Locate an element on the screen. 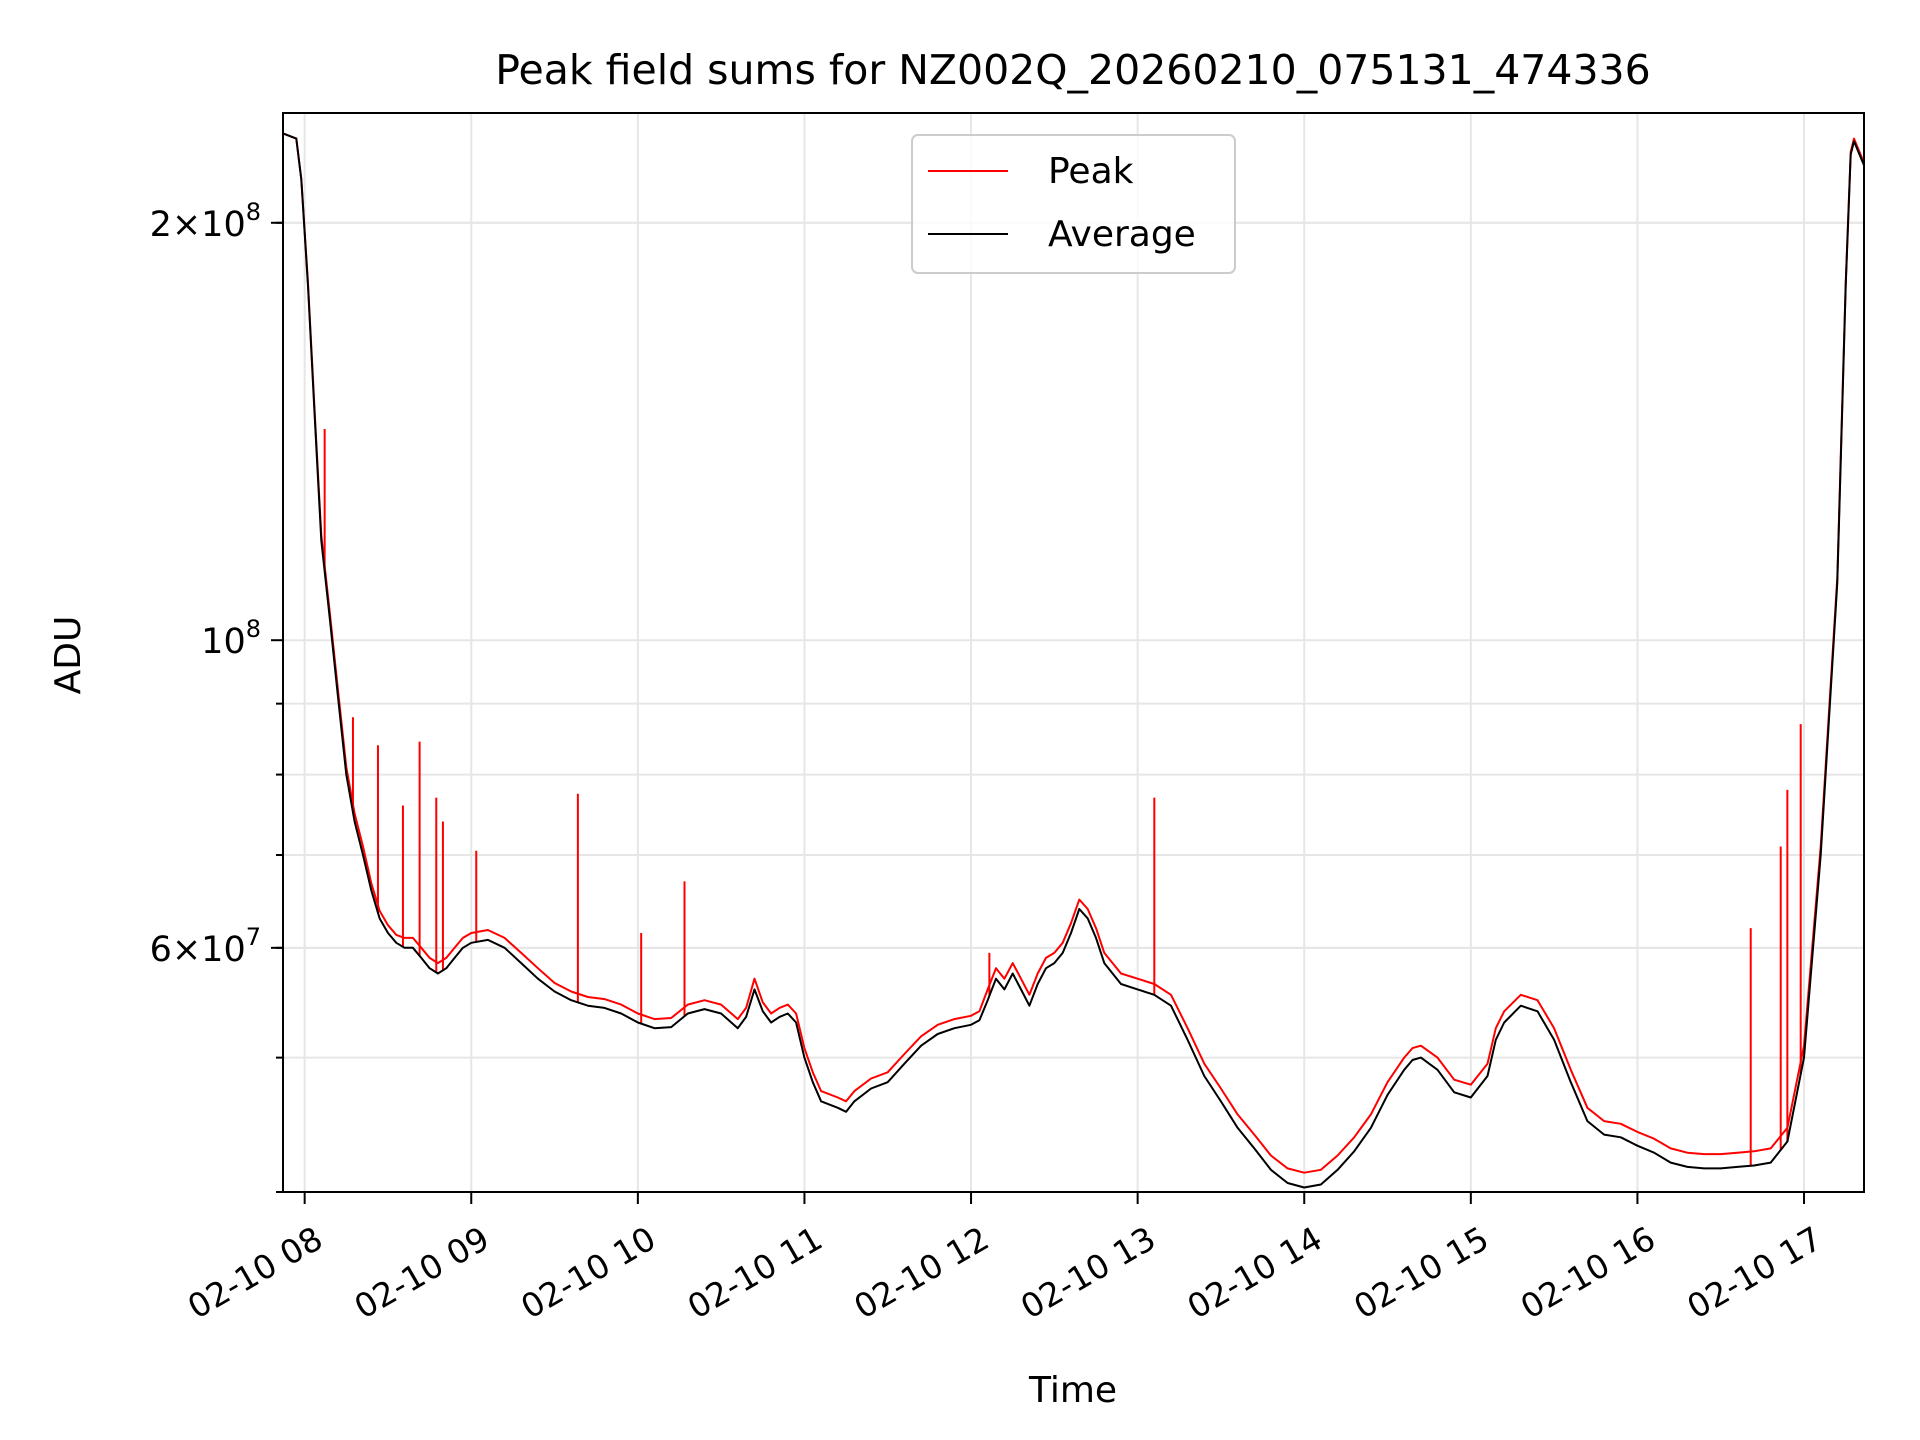 This screenshot has height=1440, width=1920. legend: Peak Average is located at coordinates (1073, 204).